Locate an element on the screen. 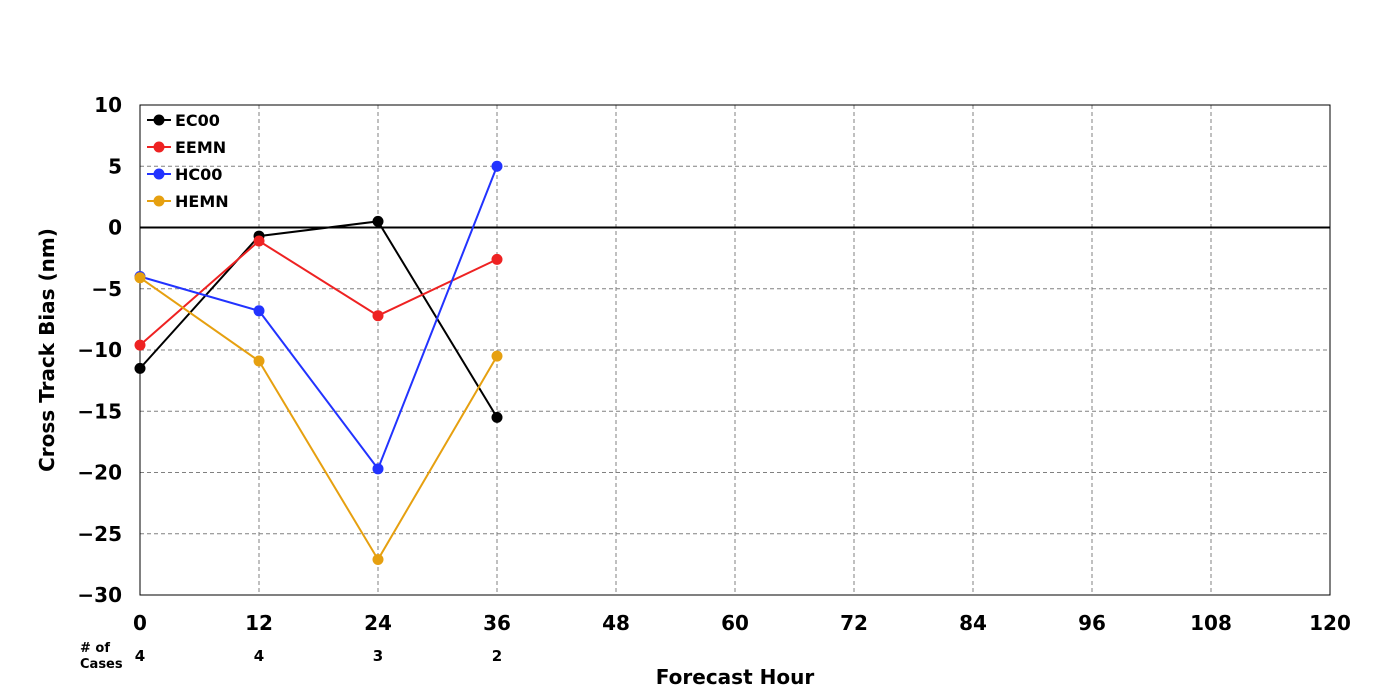  x-tick-label: 24 is located at coordinates (378, 623).